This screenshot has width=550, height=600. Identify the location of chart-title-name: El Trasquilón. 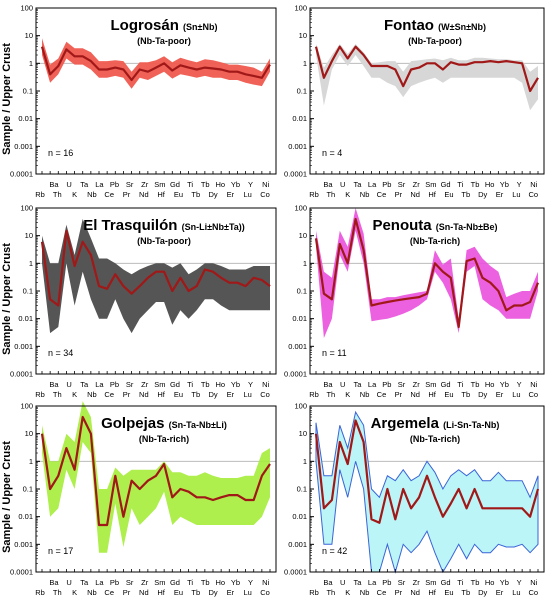
(132, 225).